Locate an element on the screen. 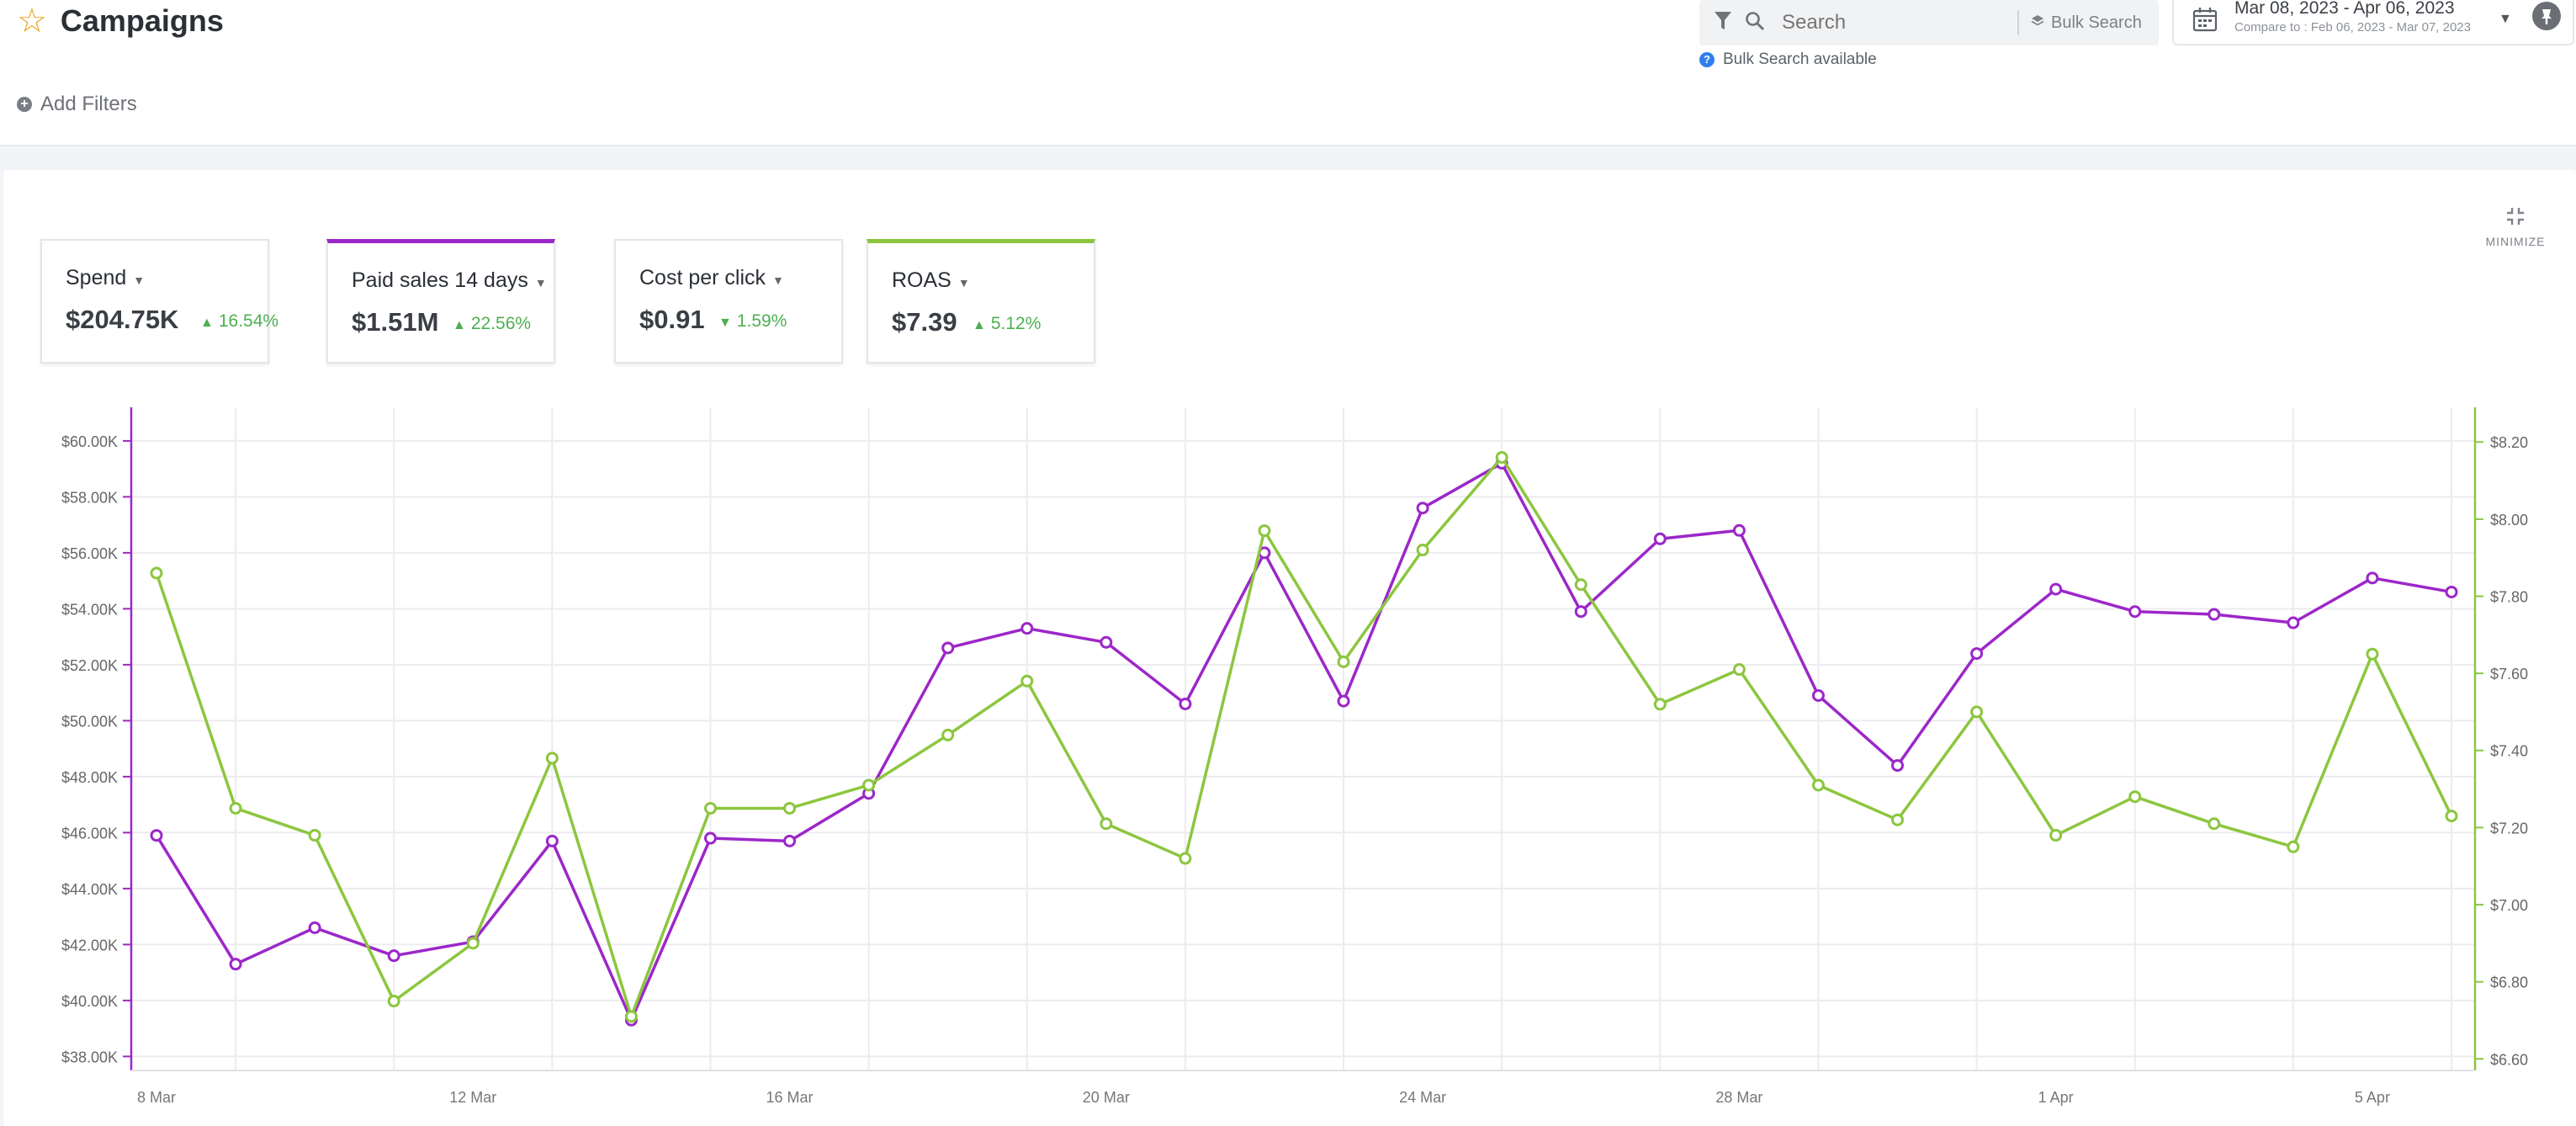 This screenshot has width=2576, height=1126. y-left-tick-label: $48.00K is located at coordinates (89, 777).